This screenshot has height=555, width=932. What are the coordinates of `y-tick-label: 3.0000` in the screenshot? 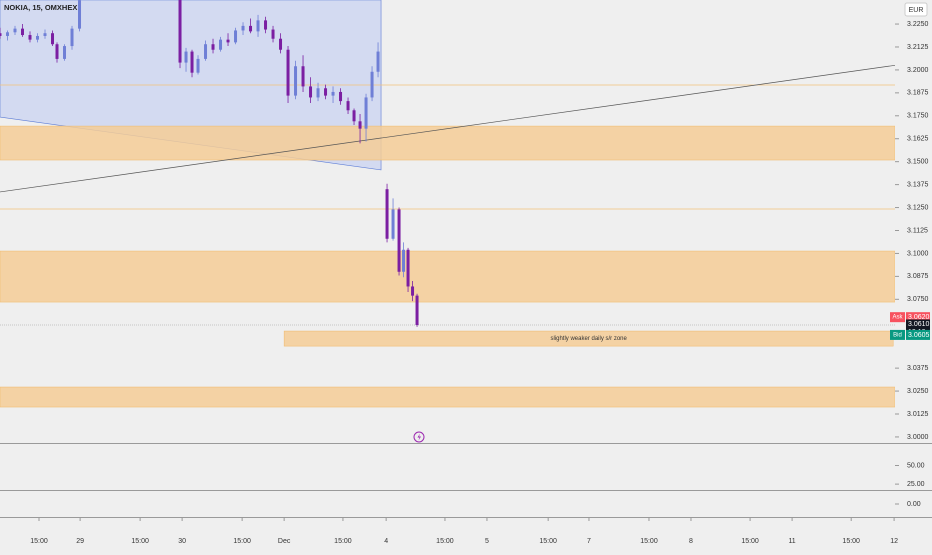 It's located at (918, 437).